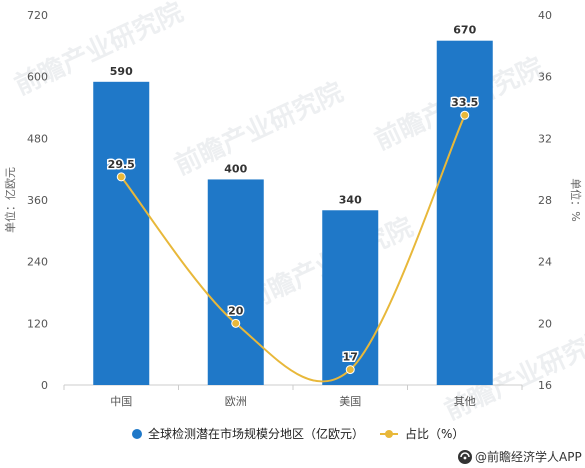 The height and width of the screenshot is (468, 585). Describe the element at coordinates (465, 457) in the screenshot. I see `qianzhan-logo-icon` at that location.